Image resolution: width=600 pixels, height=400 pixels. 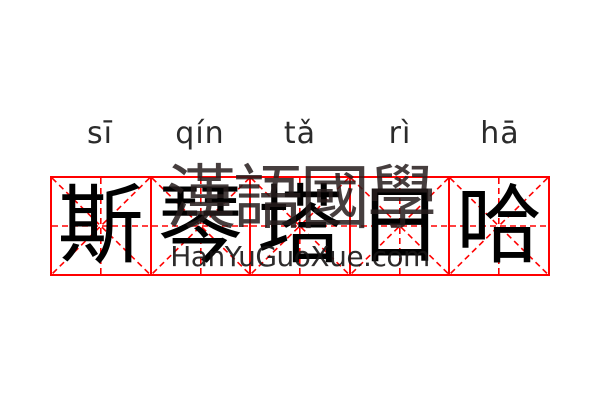 I want to click on grid-cell: 琴, so click(x=202, y=226).